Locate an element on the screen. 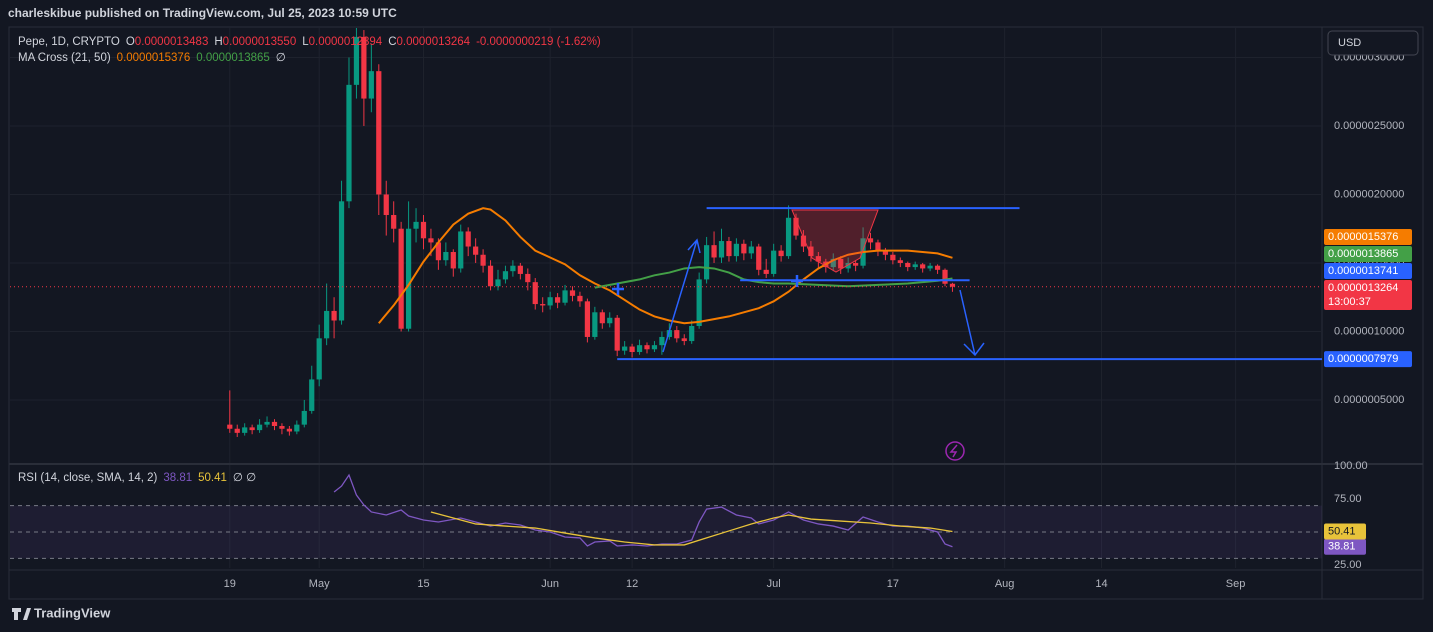  rsi-legend: RSI (14, close, SMA, 14, 2) 38.81 50.41 ∅ ∅ is located at coordinates (137, 478).